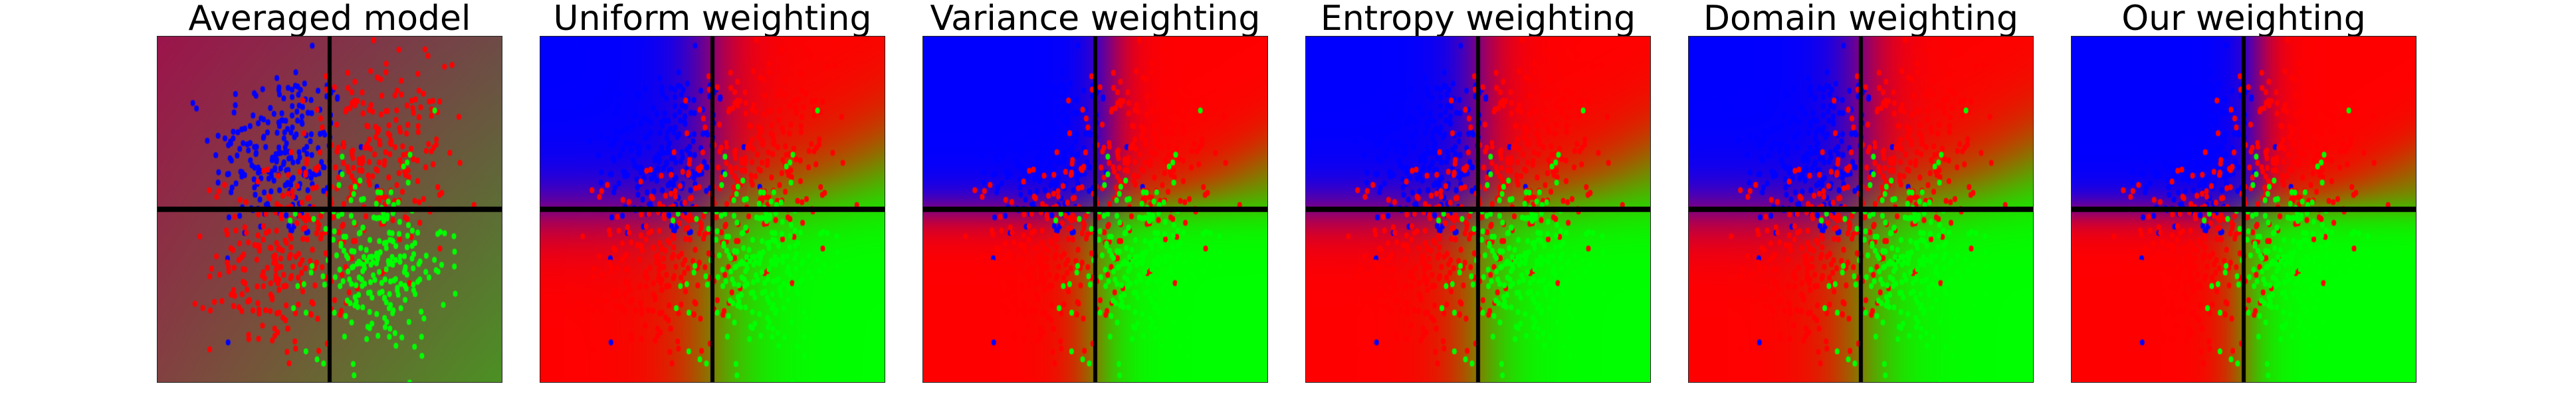 Image resolution: width=2576 pixels, height=412 pixels. What do you see at coordinates (1861, 19) in the screenshot?
I see `panel-title: Domain weighting` at bounding box center [1861, 19].